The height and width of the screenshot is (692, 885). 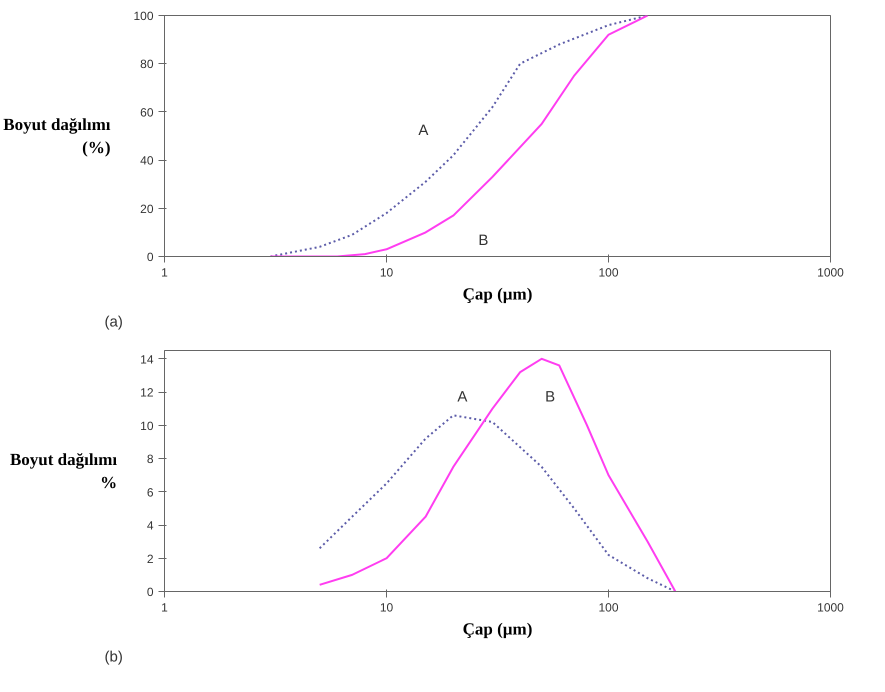 What do you see at coordinates (147, 359) in the screenshot?
I see `y-tick-label: 14` at bounding box center [147, 359].